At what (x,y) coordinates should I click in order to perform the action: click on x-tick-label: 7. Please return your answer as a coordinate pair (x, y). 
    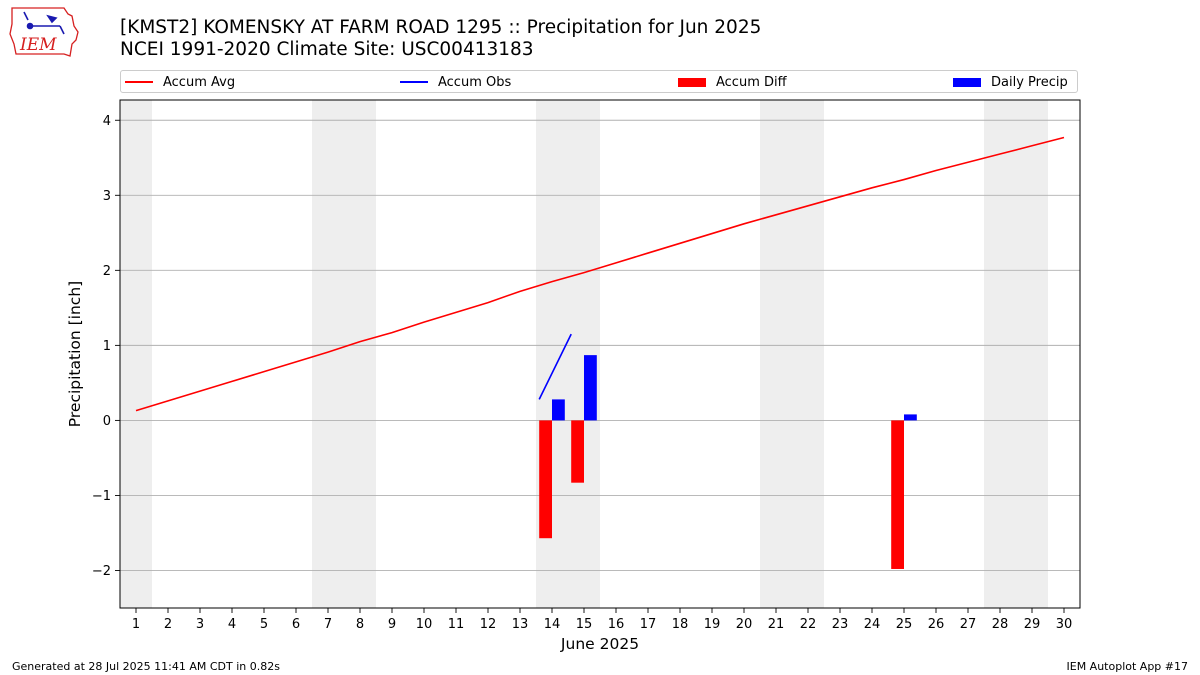
    Looking at the image, I should click on (328, 624).